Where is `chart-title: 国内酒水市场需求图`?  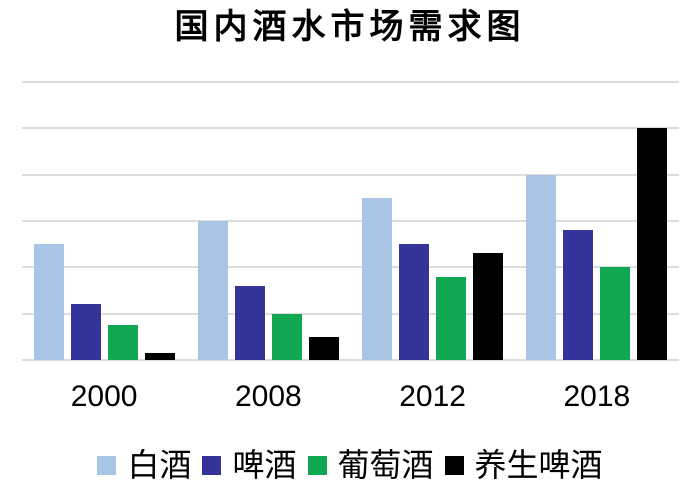 chart-title: 国内酒水市场需求图 is located at coordinates (350, 27).